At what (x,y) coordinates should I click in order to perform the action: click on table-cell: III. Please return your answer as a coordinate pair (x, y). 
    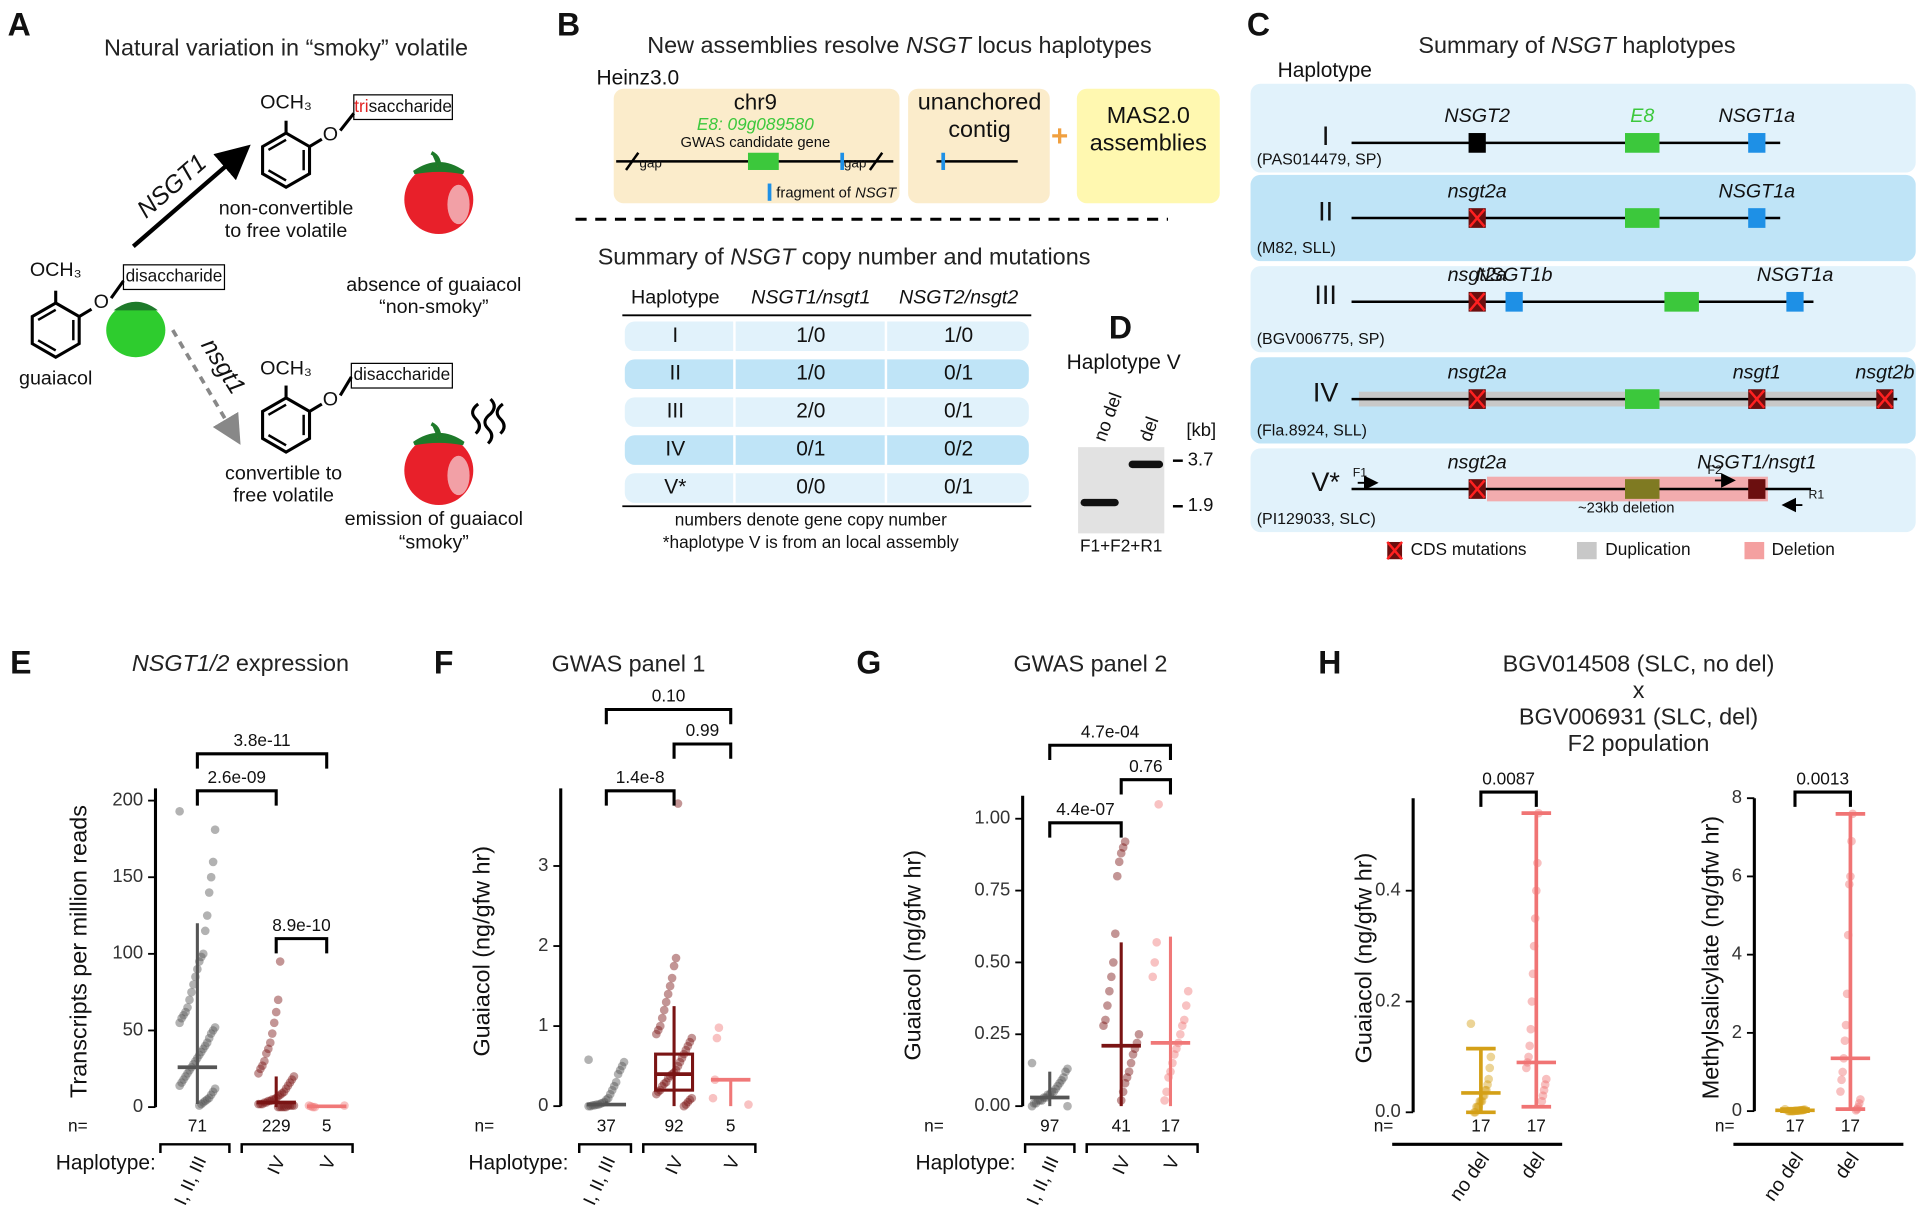
    Looking at the image, I should click on (675, 411).